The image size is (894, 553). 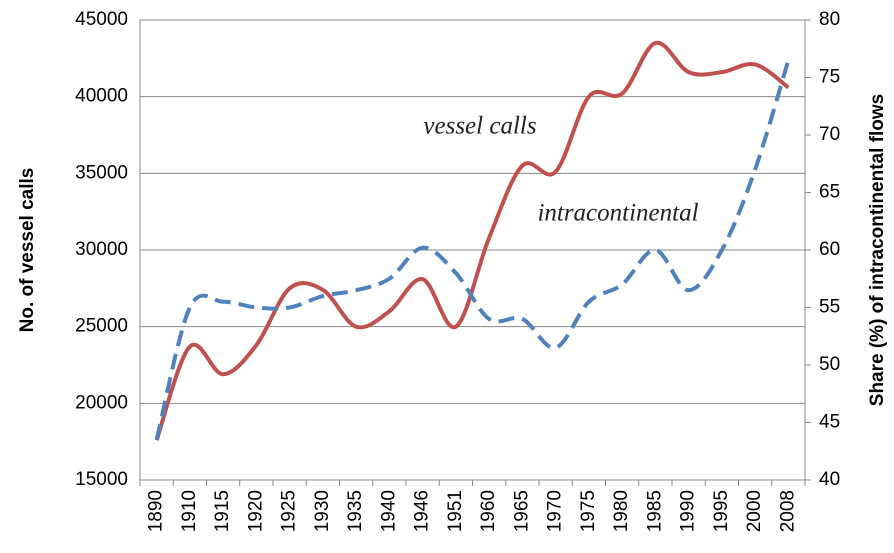 What do you see at coordinates (754, 511) in the screenshot?
I see `x-tick-label: 2000` at bounding box center [754, 511].